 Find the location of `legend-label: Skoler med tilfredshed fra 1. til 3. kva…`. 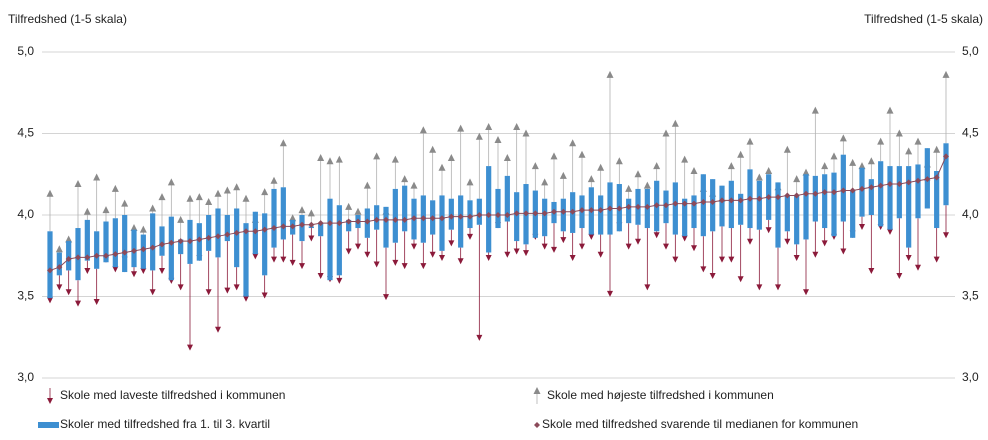

legend-label: Skoler med tilfredshed fra 1. til 3. kva… is located at coordinates (165, 424).